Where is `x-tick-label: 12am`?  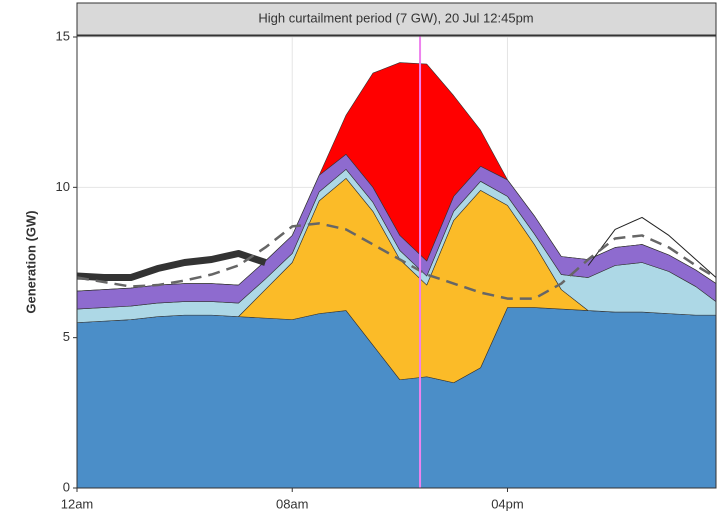
x-tick-label: 12am is located at coordinates (77, 503).